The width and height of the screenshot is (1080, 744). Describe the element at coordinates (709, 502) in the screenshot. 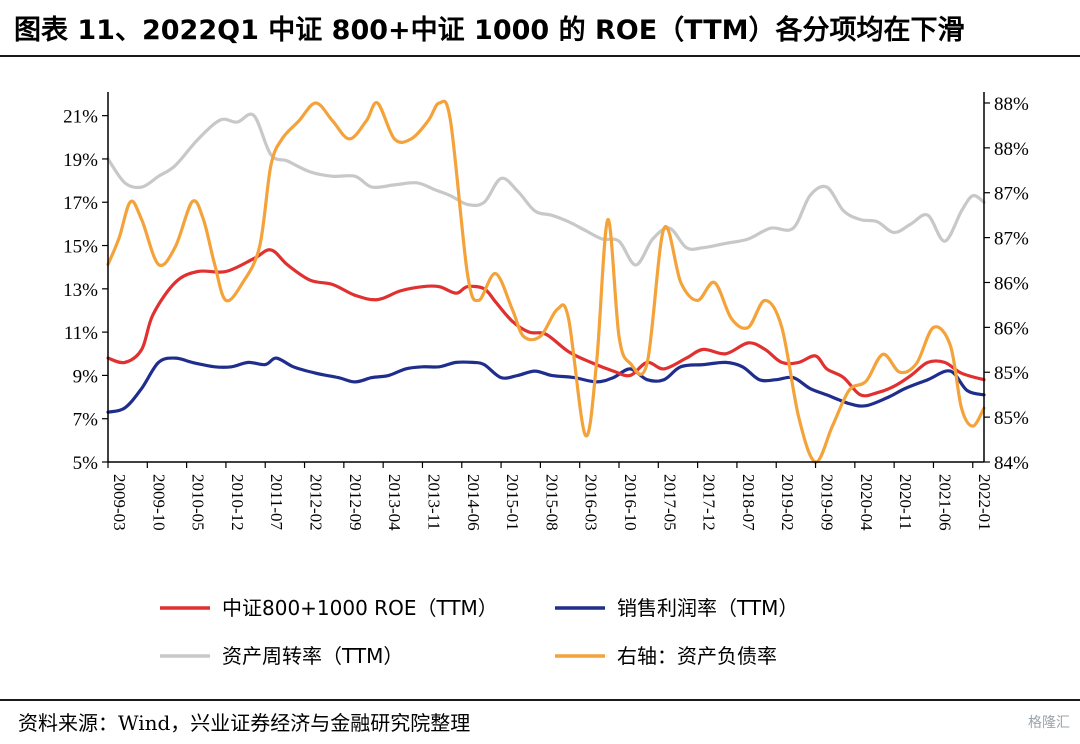

I see `x-tick-label: 2017-12` at that location.